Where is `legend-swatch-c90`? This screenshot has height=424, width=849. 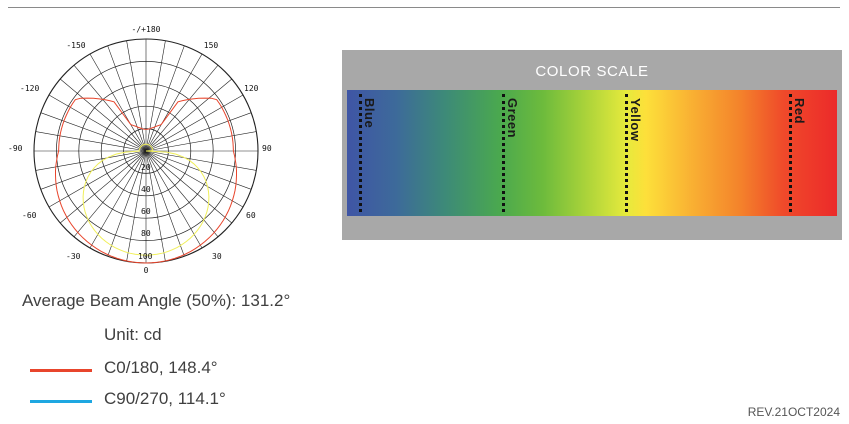 legend-swatch-c90 is located at coordinates (61, 401).